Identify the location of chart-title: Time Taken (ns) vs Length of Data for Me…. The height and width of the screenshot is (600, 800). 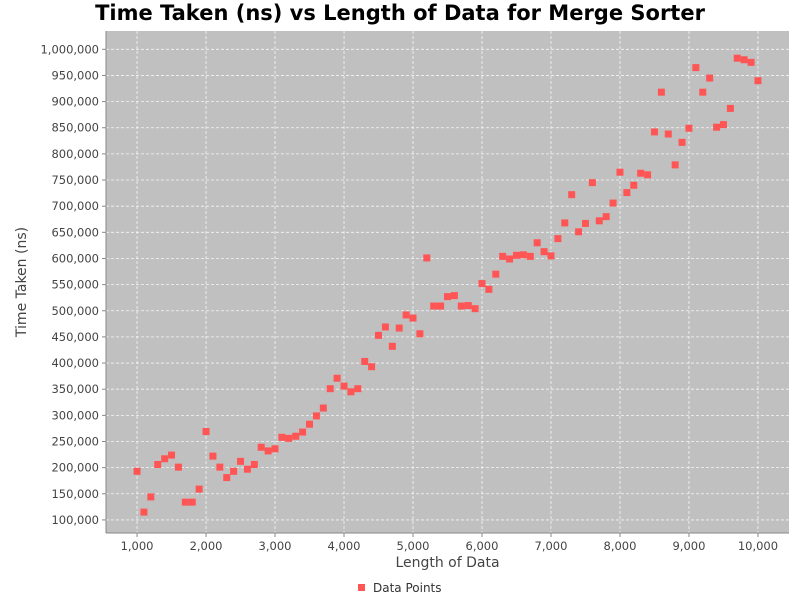
(400, 13).